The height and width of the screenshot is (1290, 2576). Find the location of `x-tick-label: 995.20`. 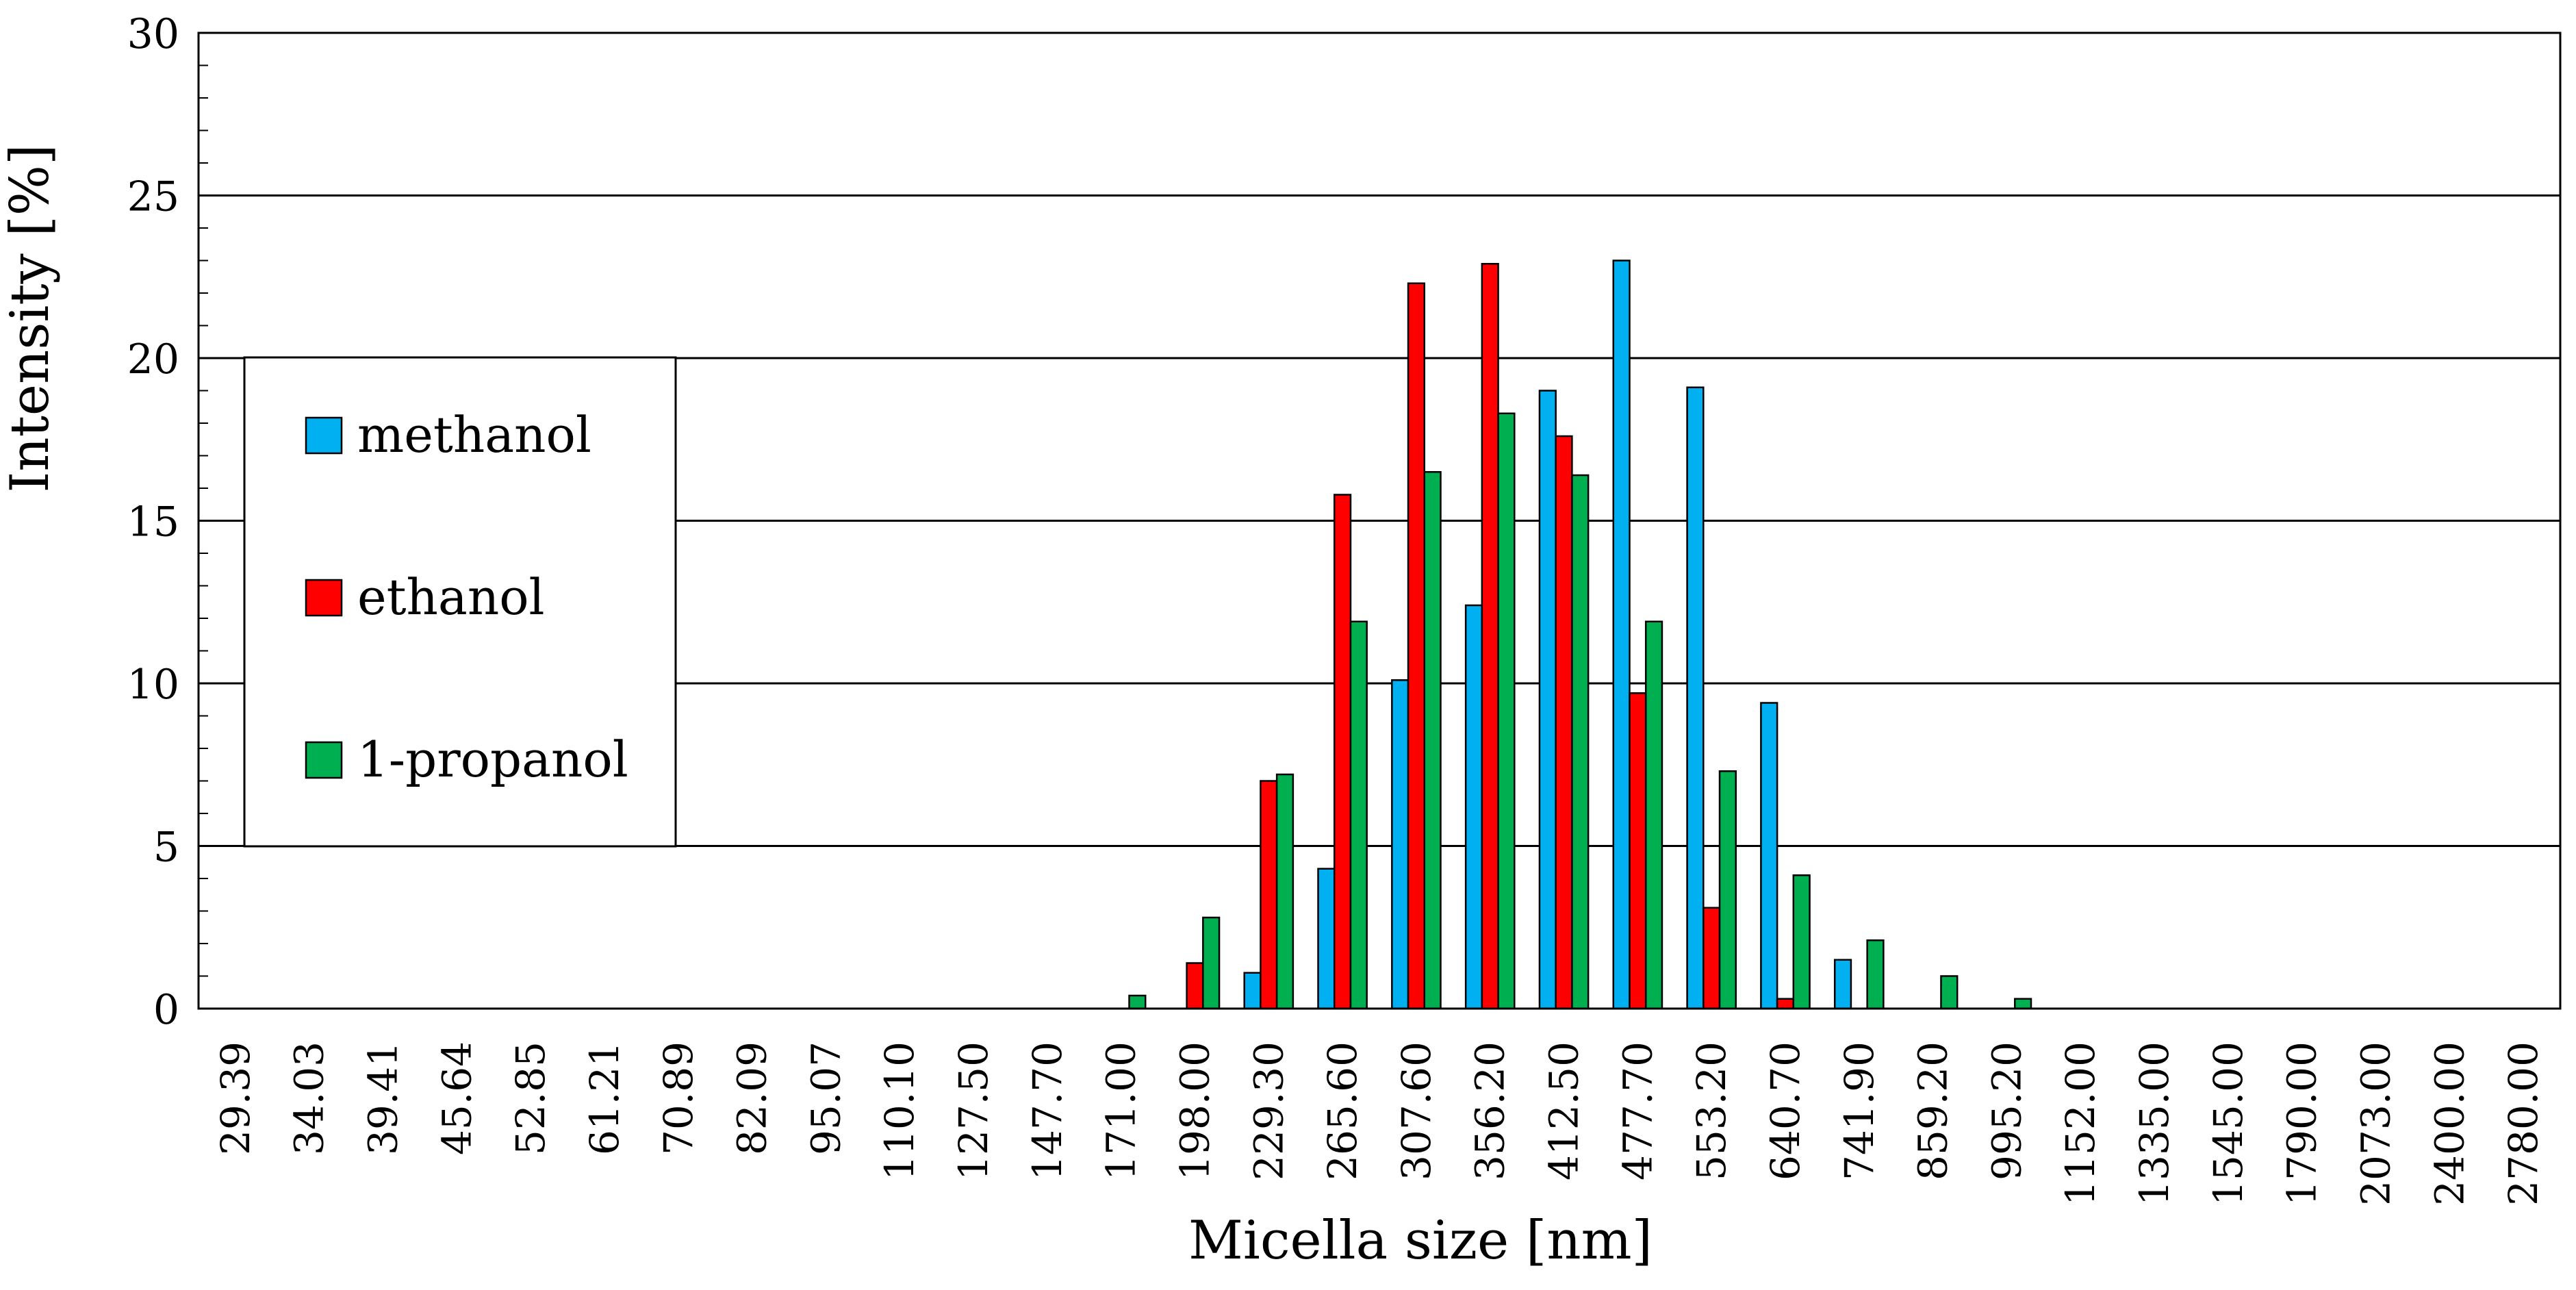

x-tick-label: 995.20 is located at coordinates (2007, 1110).